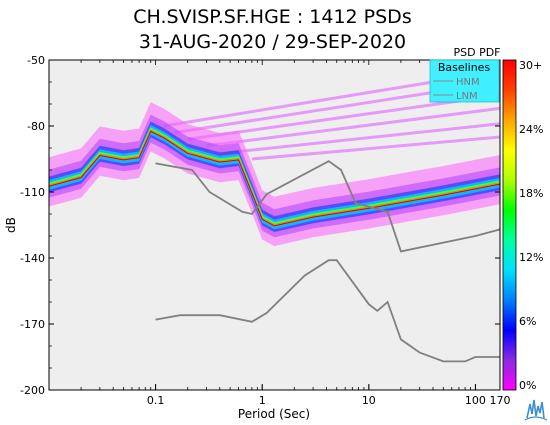  What do you see at coordinates (530, 65) in the screenshot?
I see `colorbar-tick-label: 30+` at bounding box center [530, 65].